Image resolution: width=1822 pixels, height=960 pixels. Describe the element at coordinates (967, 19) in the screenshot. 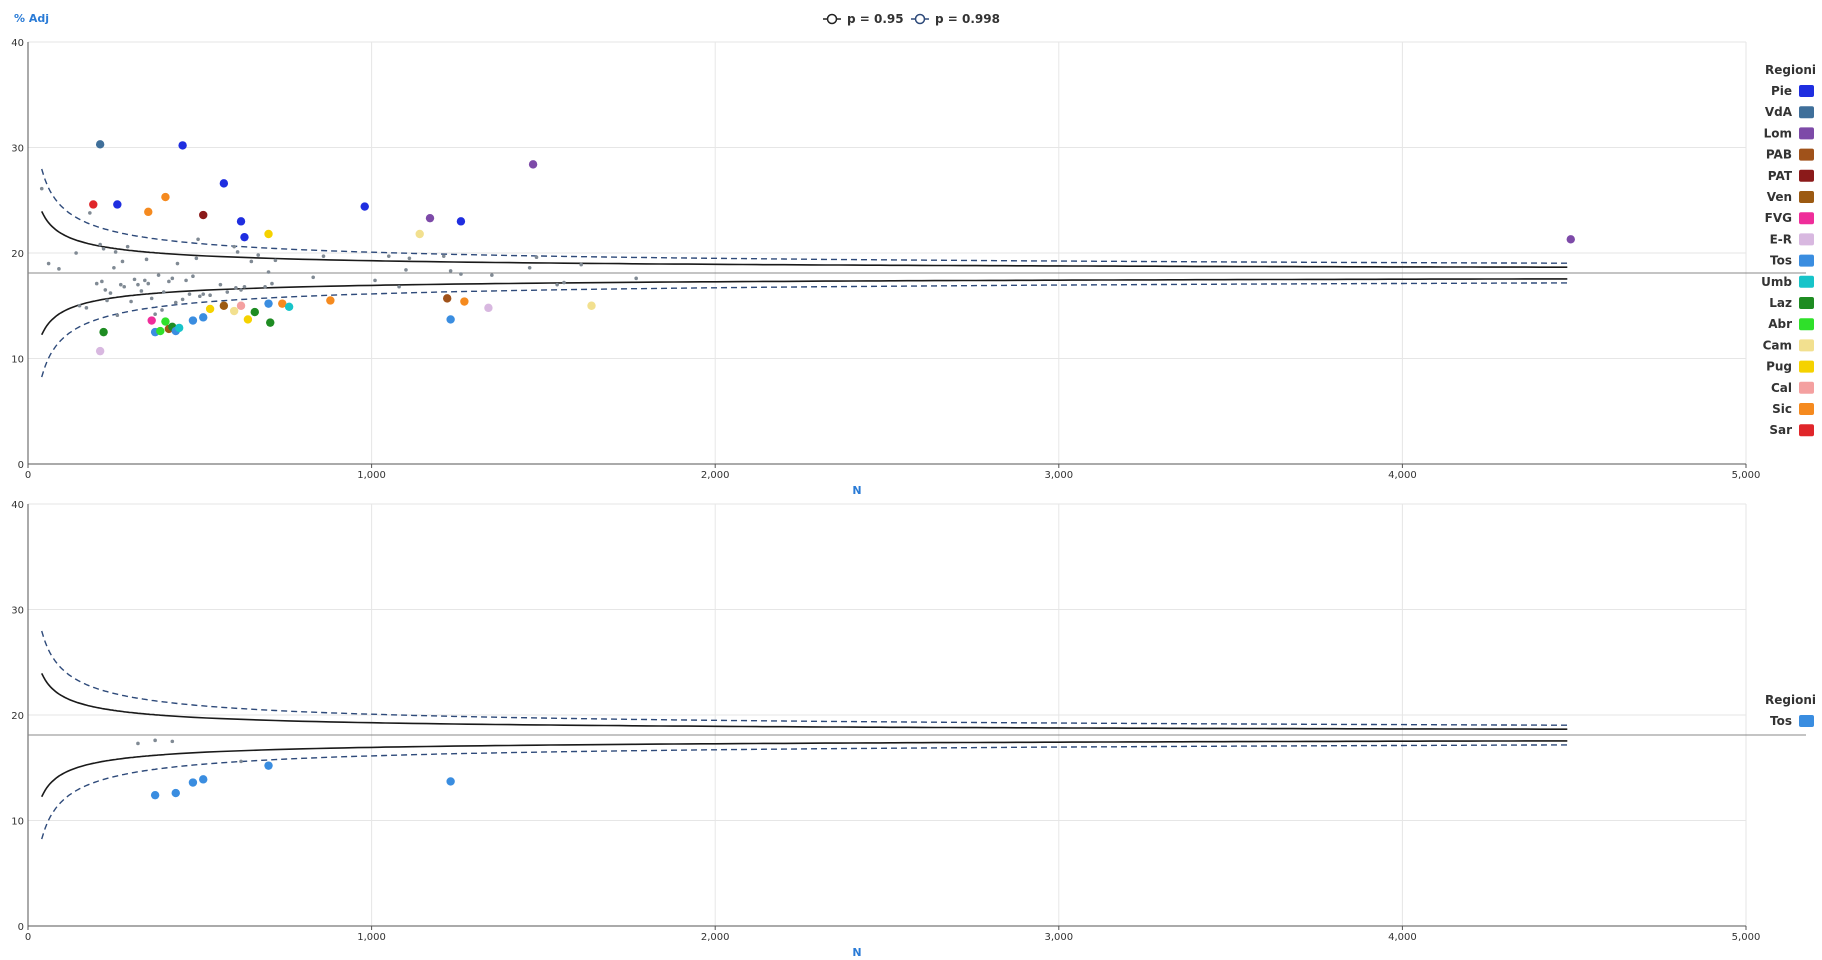

I see `limit-legend-label: p = 0.998` at that location.